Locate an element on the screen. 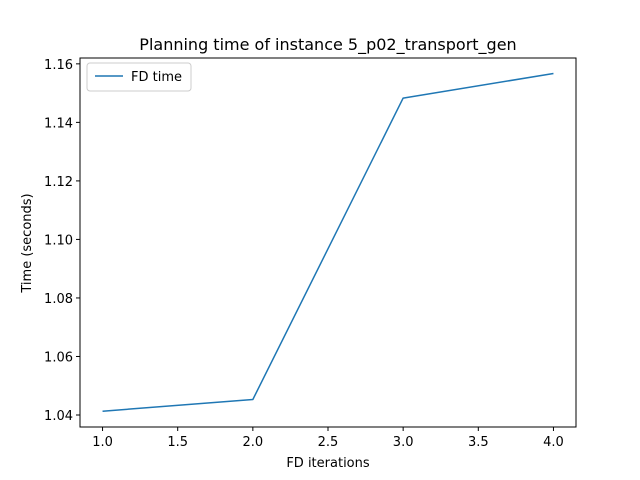  x-tick-label: 4.0 is located at coordinates (553, 442).